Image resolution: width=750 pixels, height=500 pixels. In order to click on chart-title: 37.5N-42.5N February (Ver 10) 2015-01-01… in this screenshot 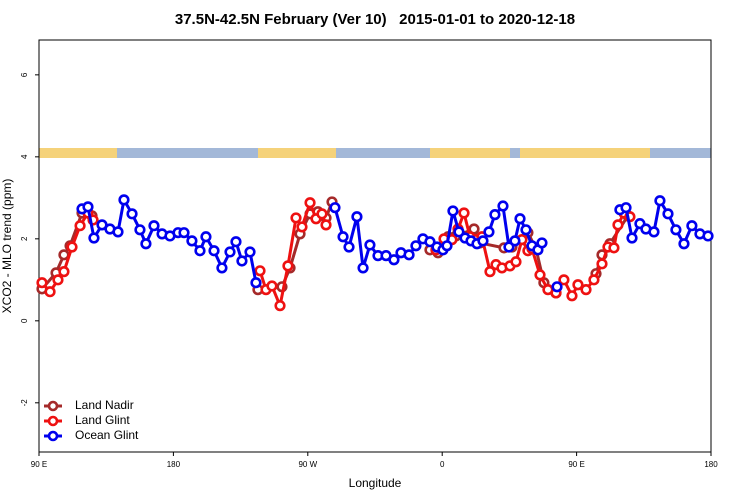, I will do `click(375, 19)`.